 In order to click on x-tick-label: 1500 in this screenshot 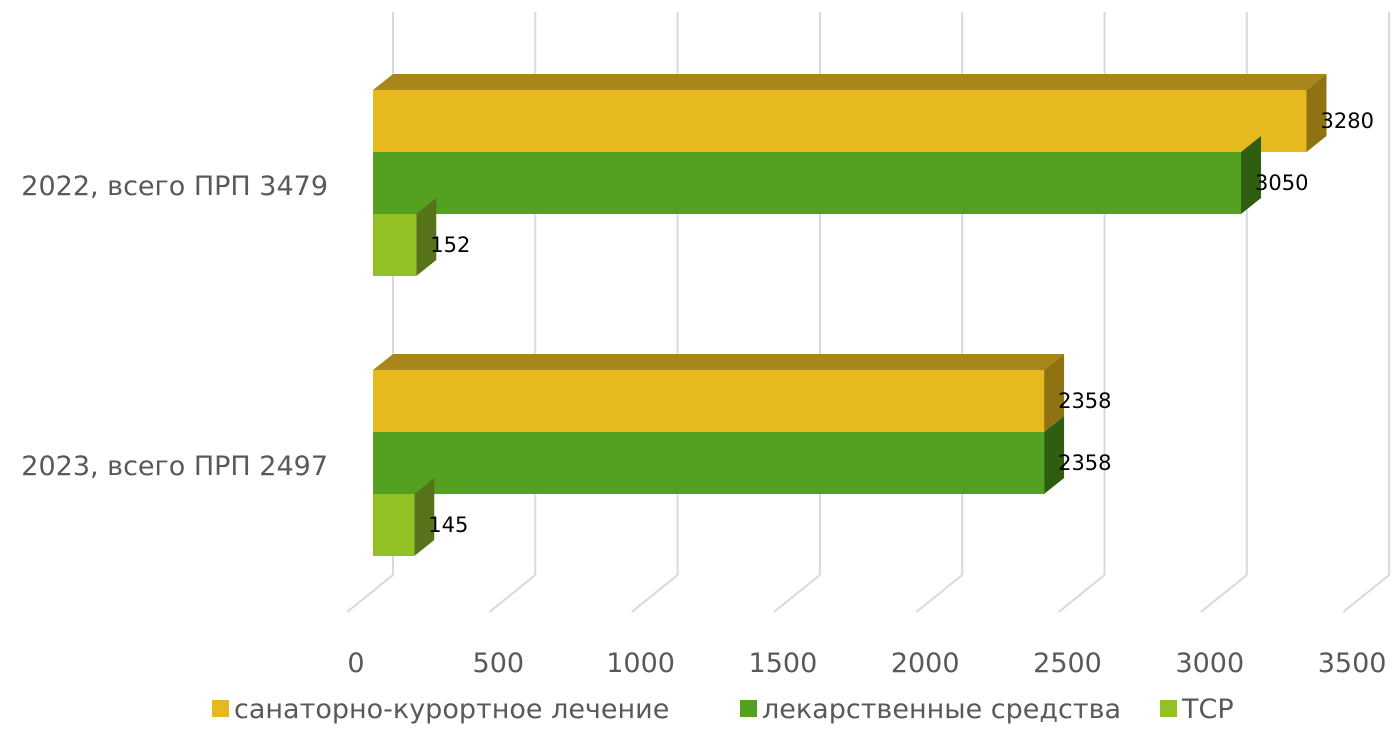, I will do `click(783, 663)`.